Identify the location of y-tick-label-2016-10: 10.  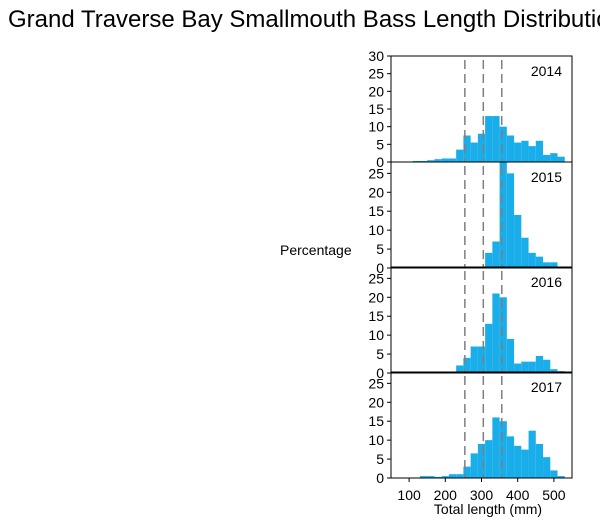
(376, 335).